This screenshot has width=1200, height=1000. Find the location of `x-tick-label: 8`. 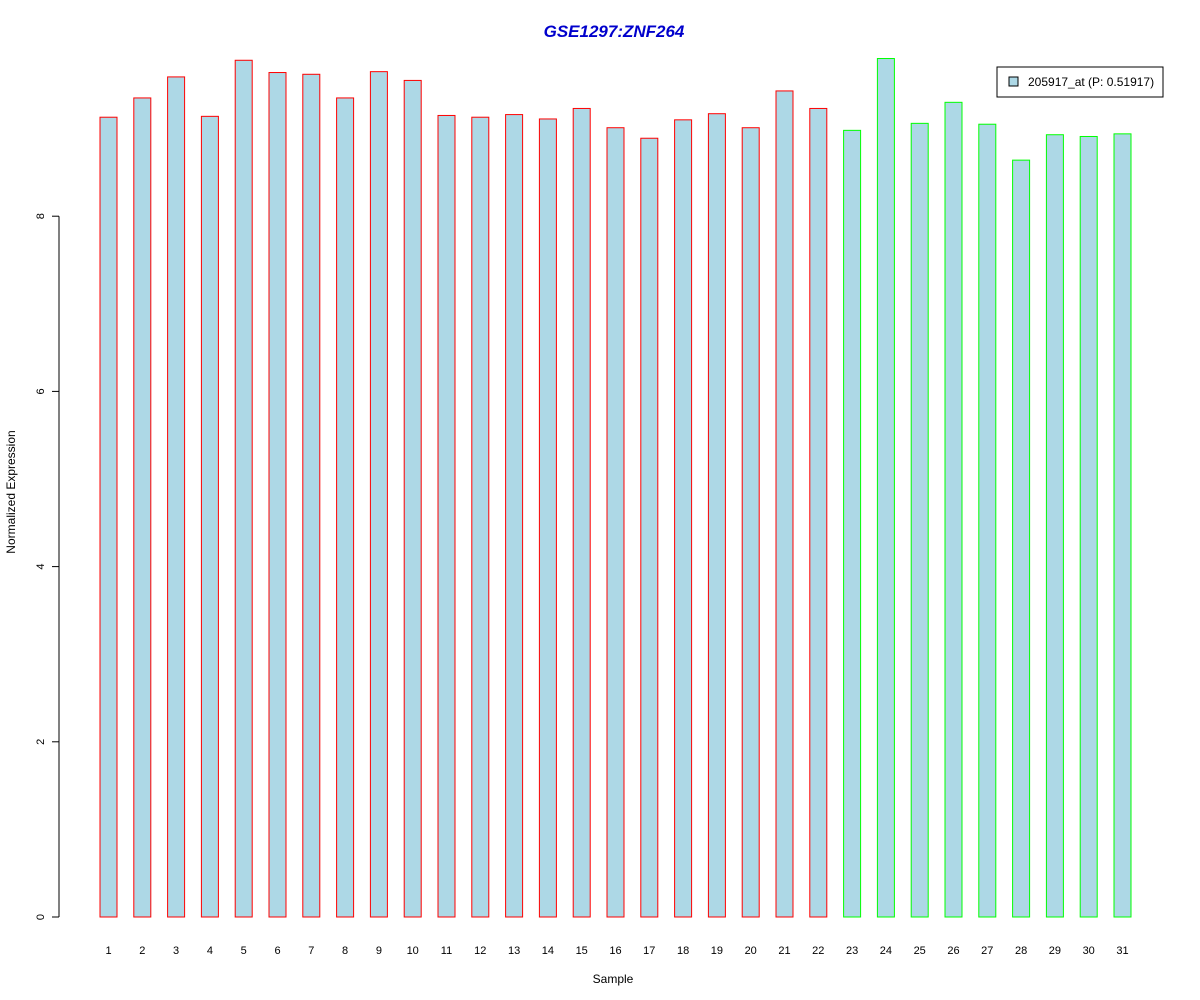

x-tick-label: 8 is located at coordinates (345, 951).